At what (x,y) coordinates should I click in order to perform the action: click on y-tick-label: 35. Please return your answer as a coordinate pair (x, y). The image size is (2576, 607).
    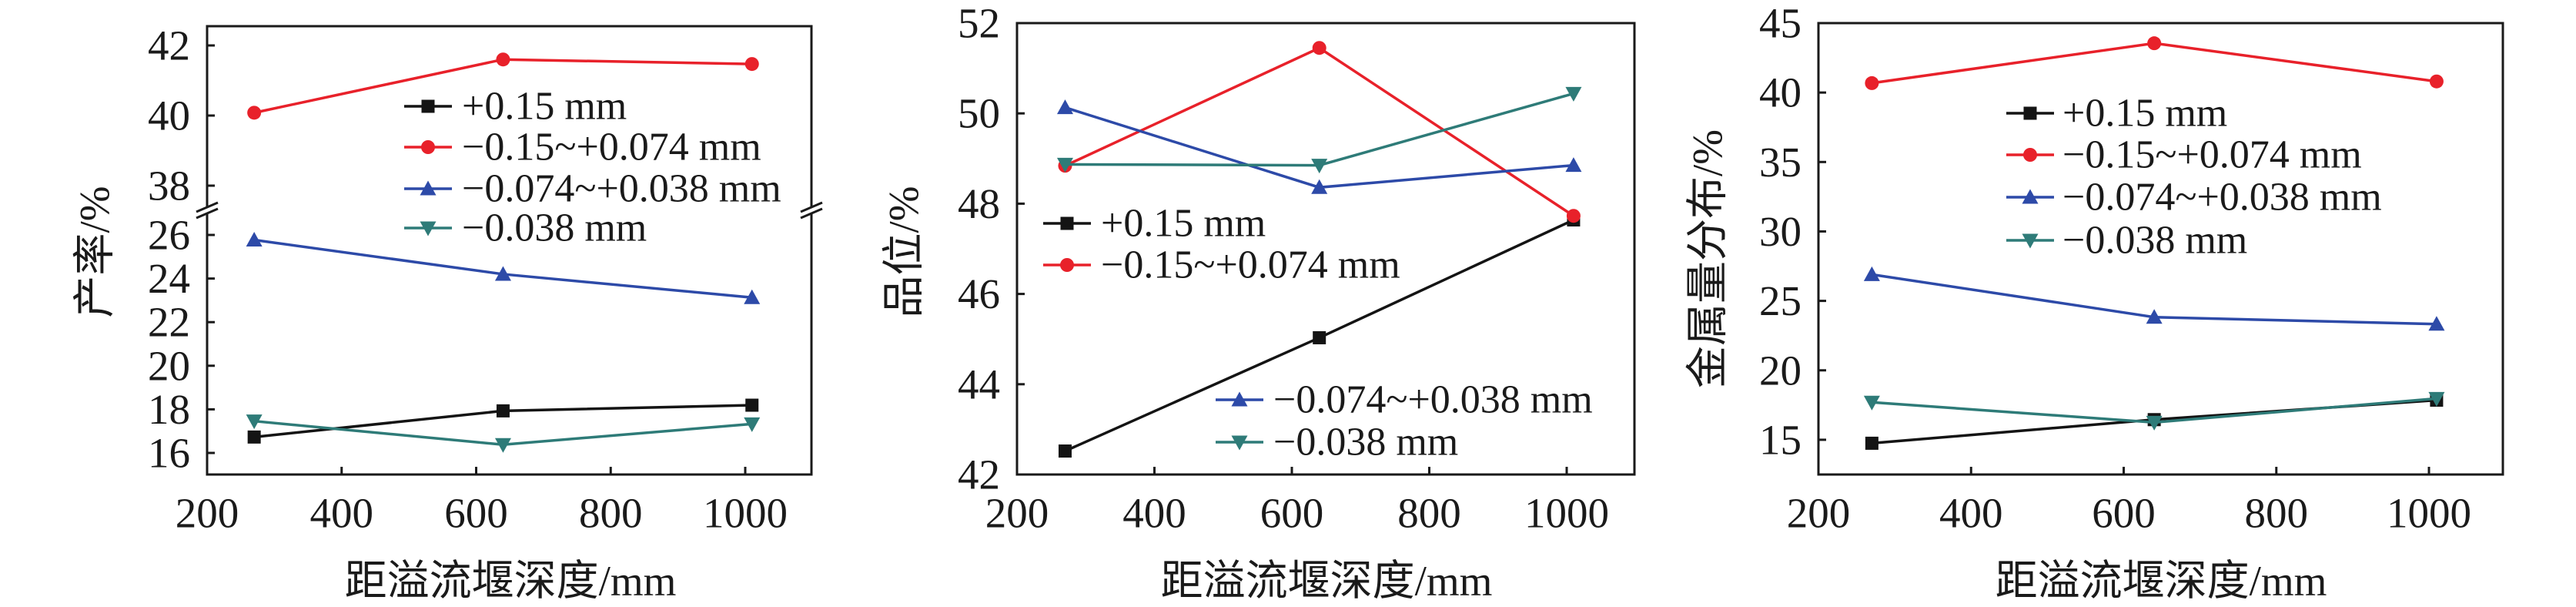
    Looking at the image, I should click on (1780, 162).